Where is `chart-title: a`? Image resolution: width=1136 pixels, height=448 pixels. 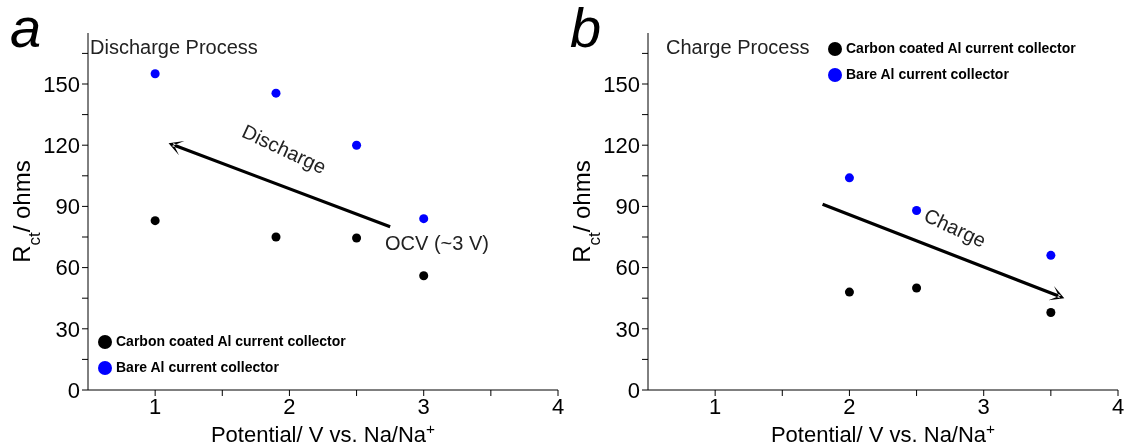 chart-title: a is located at coordinates (26, 29).